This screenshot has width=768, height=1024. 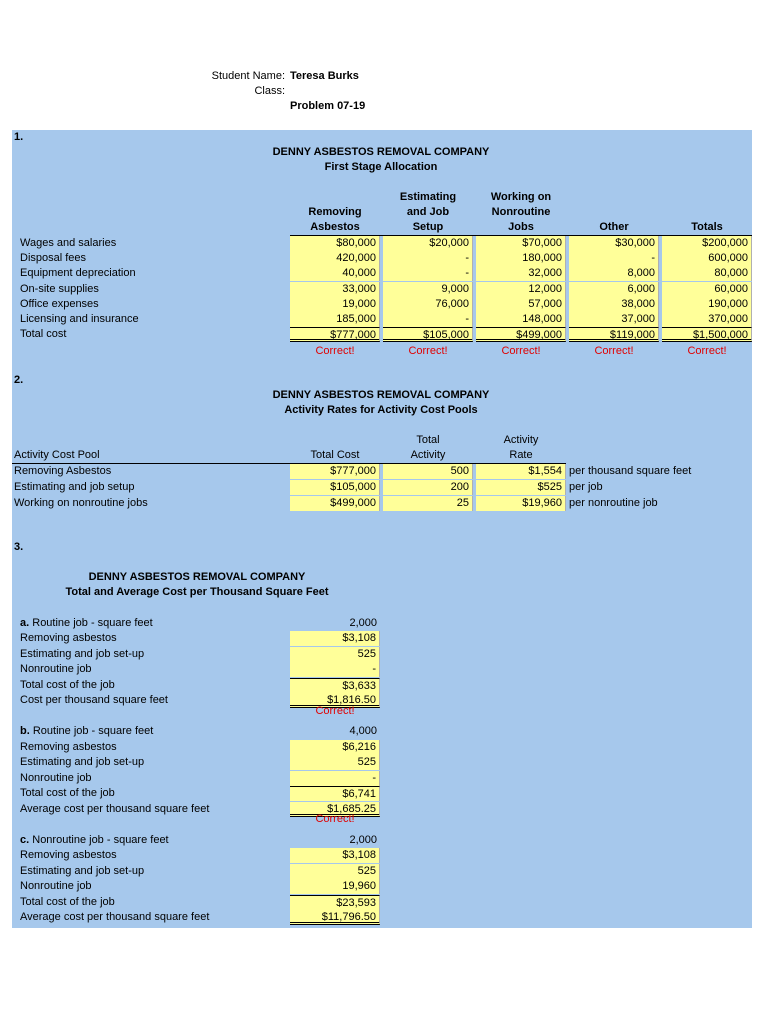 I want to click on cell: 12,000, so click(x=521, y=289).